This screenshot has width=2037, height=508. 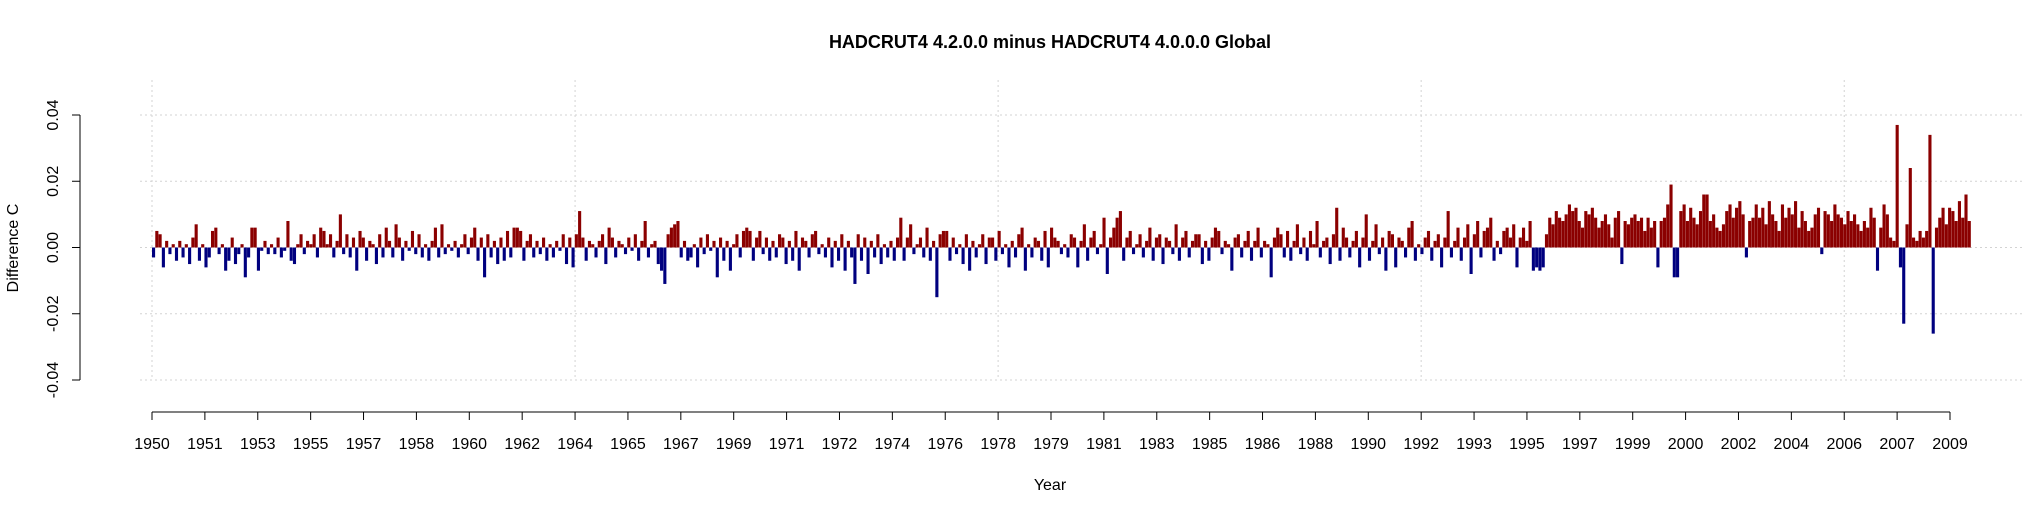 What do you see at coordinates (1474, 444) in the screenshot?
I see `x-tick-label: 1993` at bounding box center [1474, 444].